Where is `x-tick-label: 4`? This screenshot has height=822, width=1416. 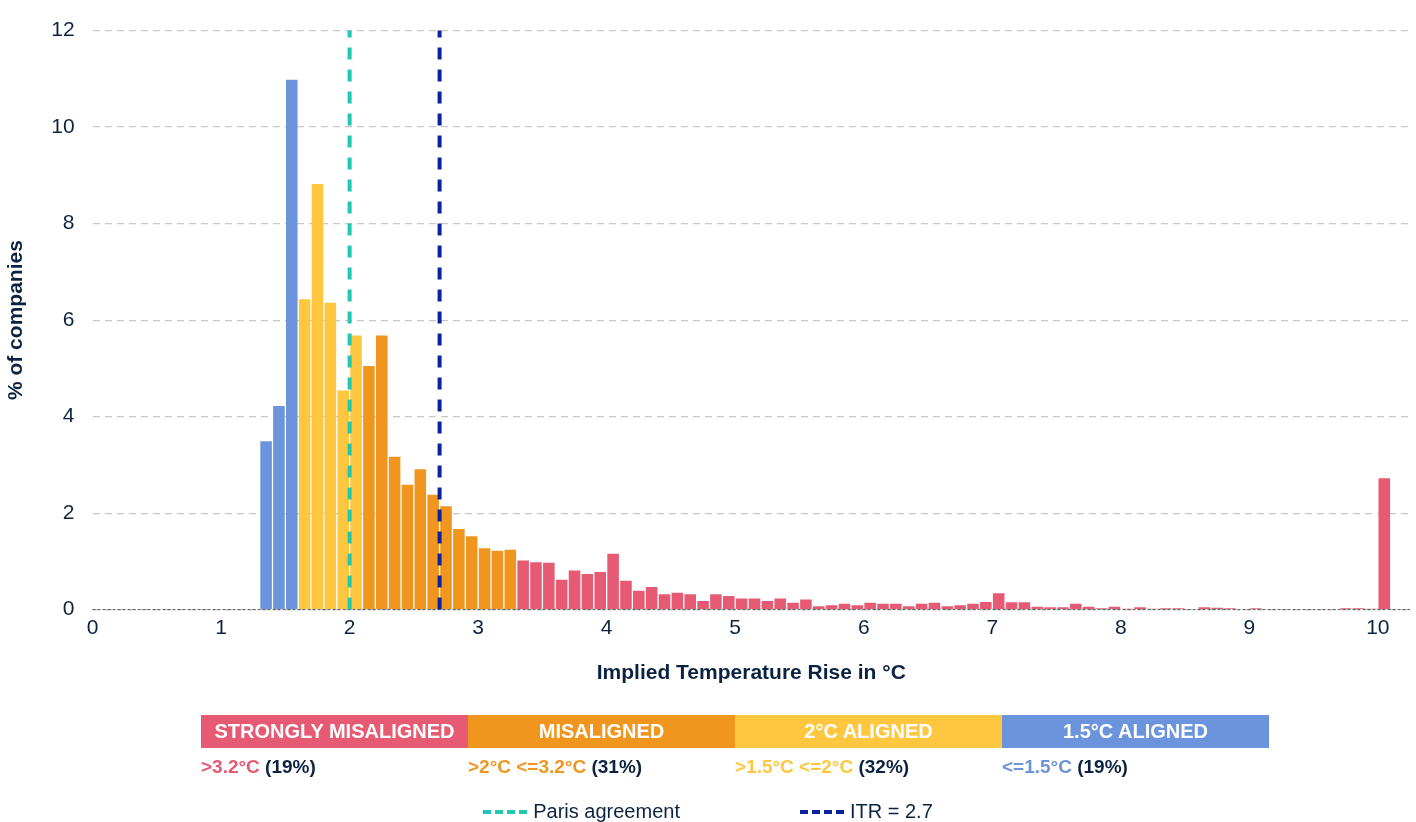
x-tick-label: 4 is located at coordinates (606, 626).